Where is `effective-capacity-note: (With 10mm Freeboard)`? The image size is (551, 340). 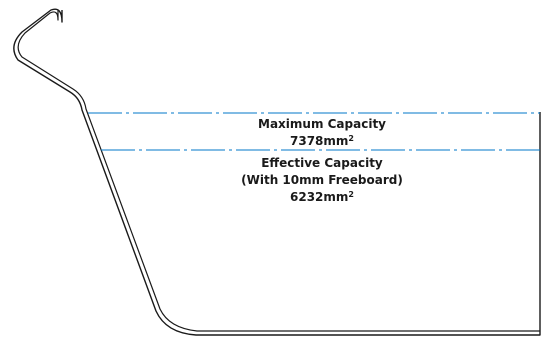 effective-capacity-note: (With 10mm Freeboard) is located at coordinates (322, 180).